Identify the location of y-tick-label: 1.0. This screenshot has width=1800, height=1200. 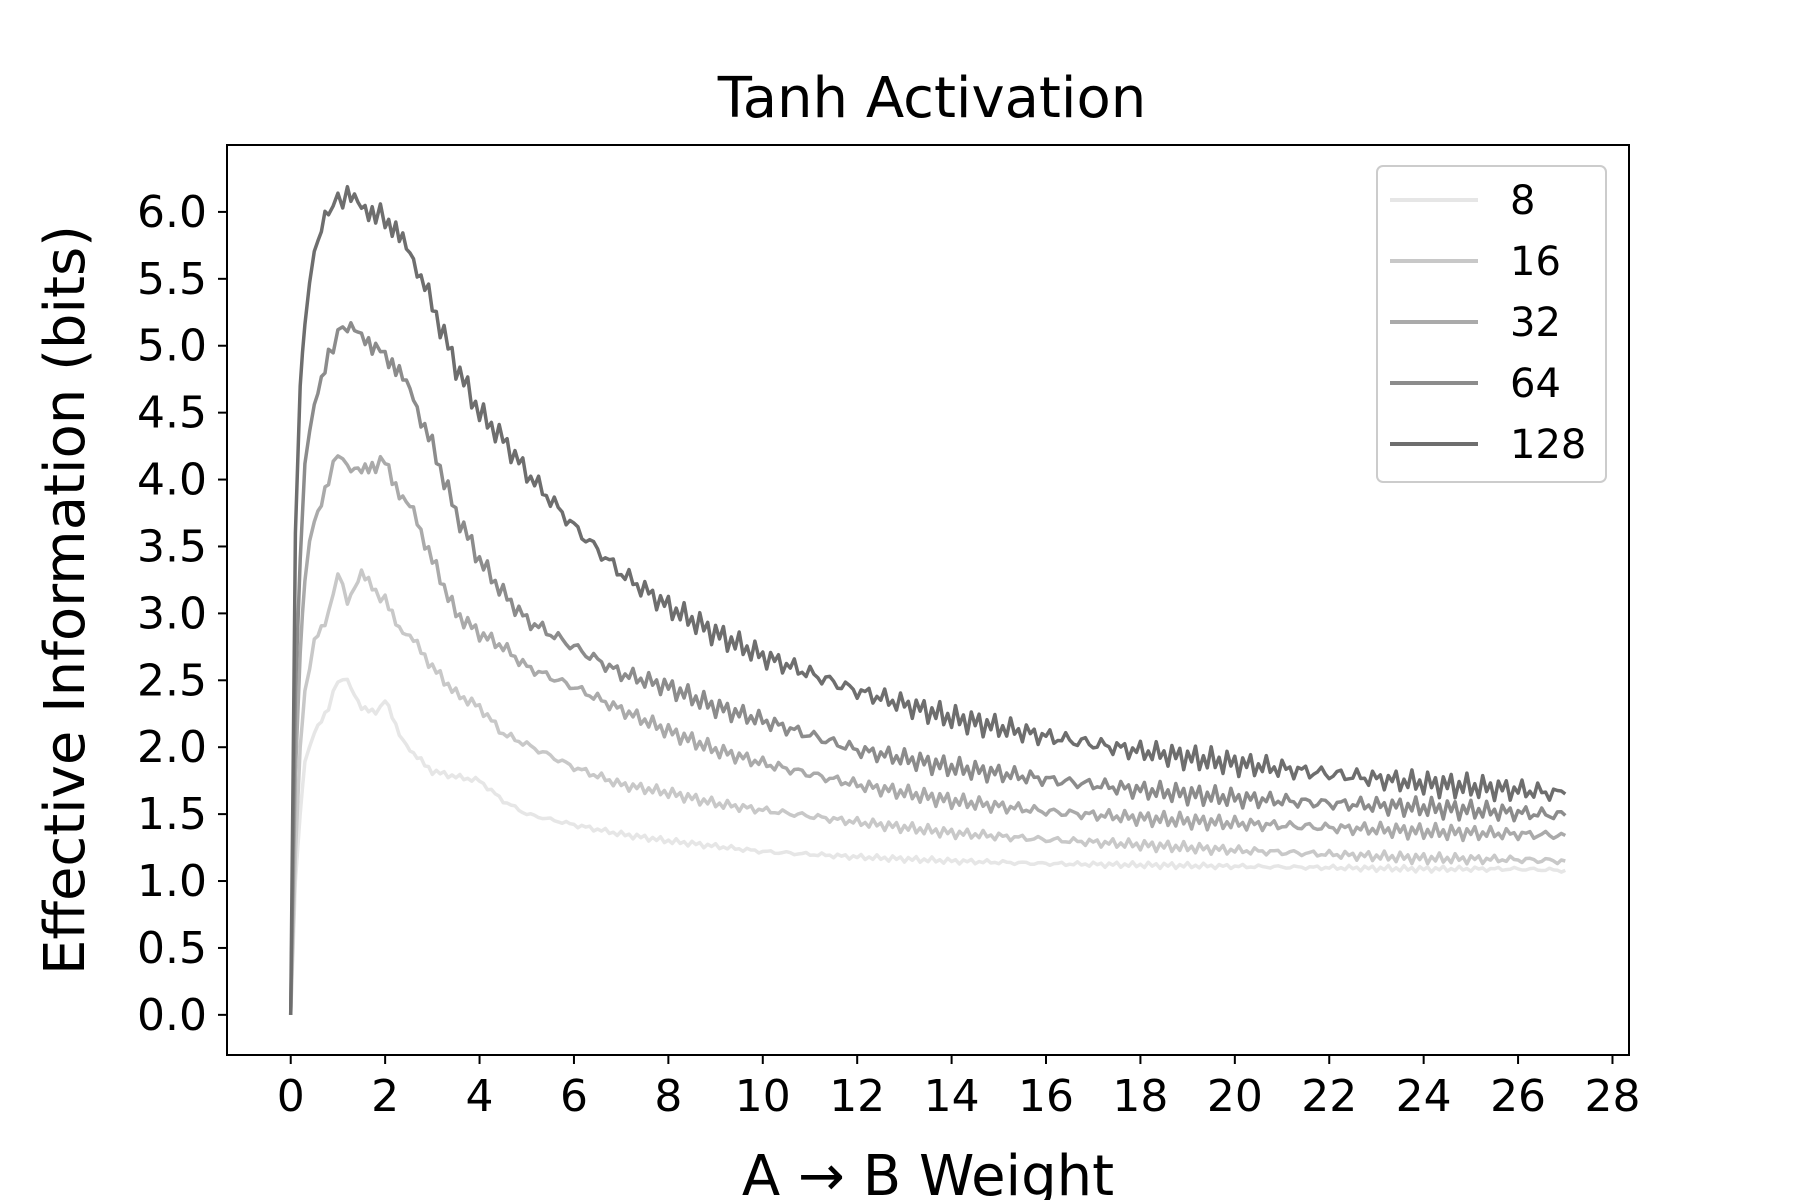
(172, 881).